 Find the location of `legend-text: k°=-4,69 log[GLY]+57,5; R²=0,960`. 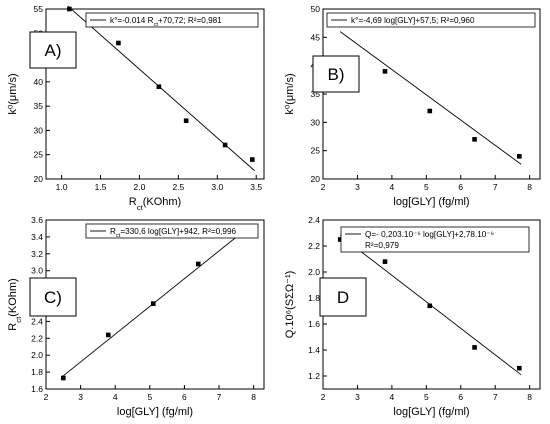

legend-text: k°=-4,69 log[GLY]+57,5; R²=0,960 is located at coordinates (413, 20).